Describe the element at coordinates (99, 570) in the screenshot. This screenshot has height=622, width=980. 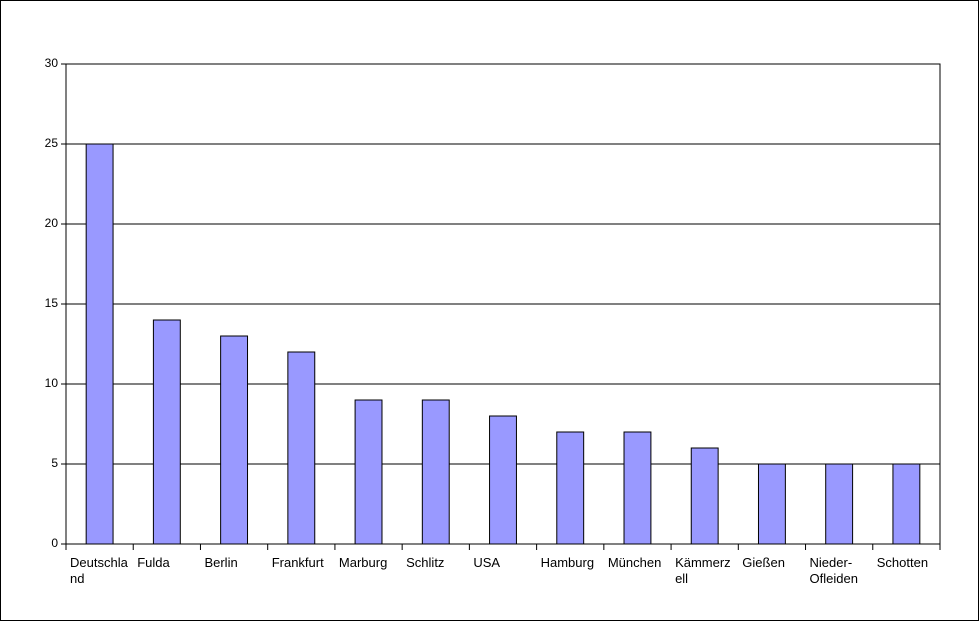
I see `x-tick-label: Deutschland` at that location.